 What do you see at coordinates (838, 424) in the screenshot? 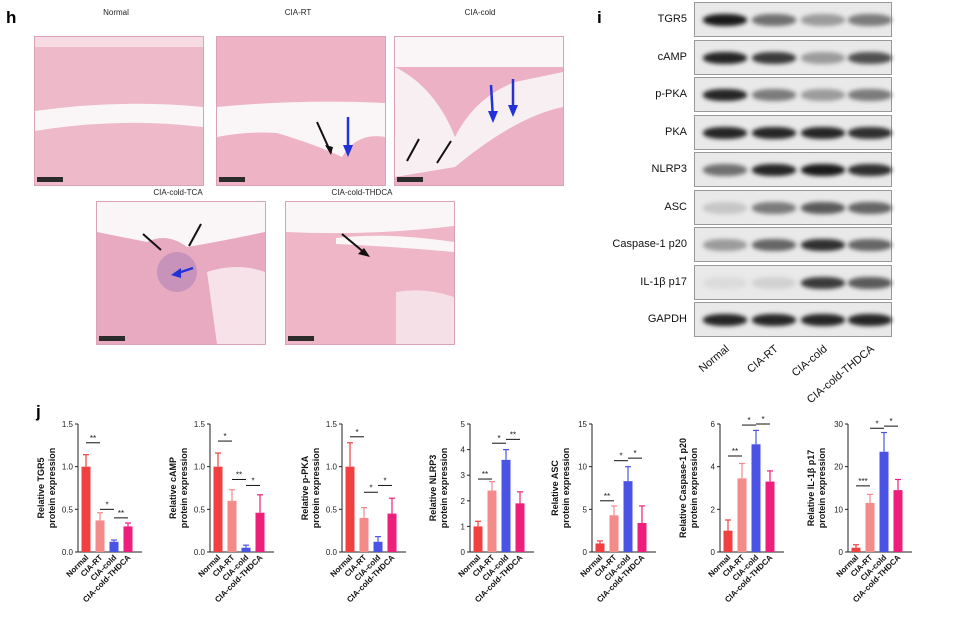
I see `y-tick-label: 30` at bounding box center [838, 424].